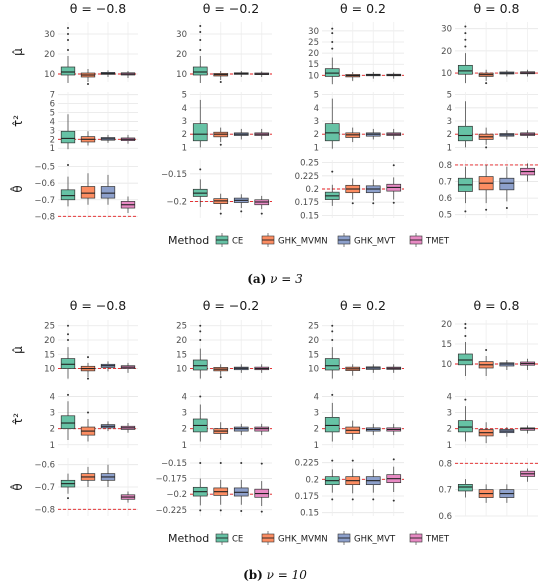 The image size is (550, 588). I want to click on legend-key-GHK_MVT, so click(344, 538).